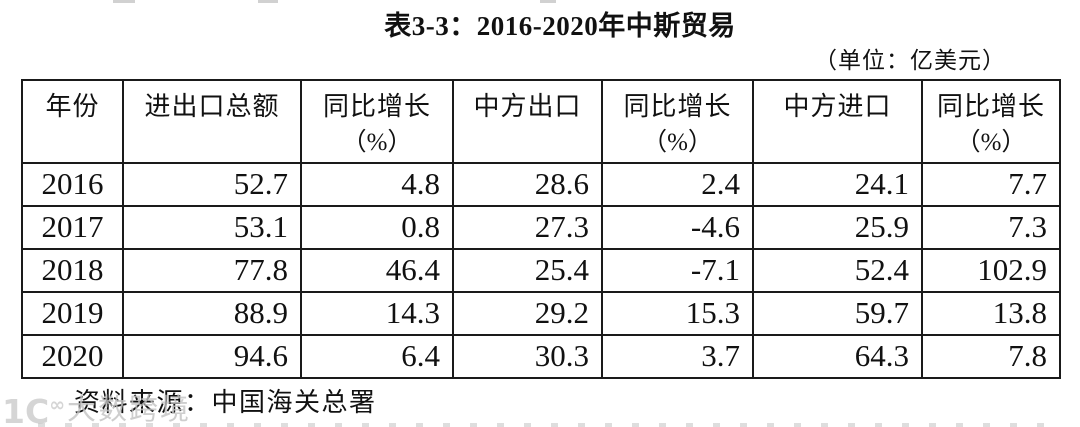 This screenshot has width=1080, height=427. What do you see at coordinates (527, 121) in the screenshot?
I see `header-cell-export: 中方出口` at bounding box center [527, 121].